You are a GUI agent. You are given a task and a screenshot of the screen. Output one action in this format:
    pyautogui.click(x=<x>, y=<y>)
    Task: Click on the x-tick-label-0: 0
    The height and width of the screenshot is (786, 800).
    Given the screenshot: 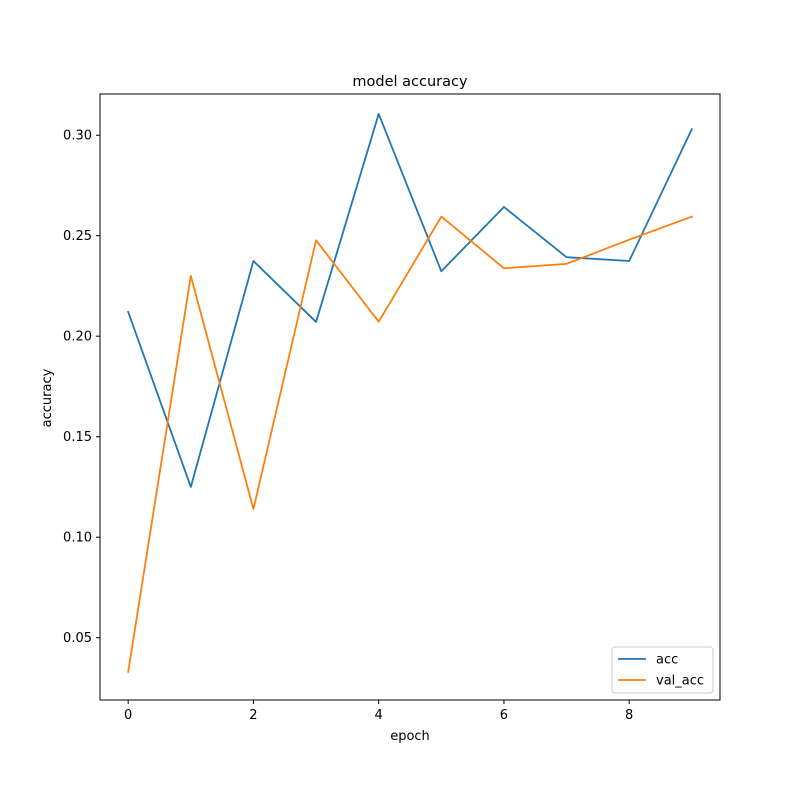 What is the action you would take?
    pyautogui.click(x=128, y=715)
    